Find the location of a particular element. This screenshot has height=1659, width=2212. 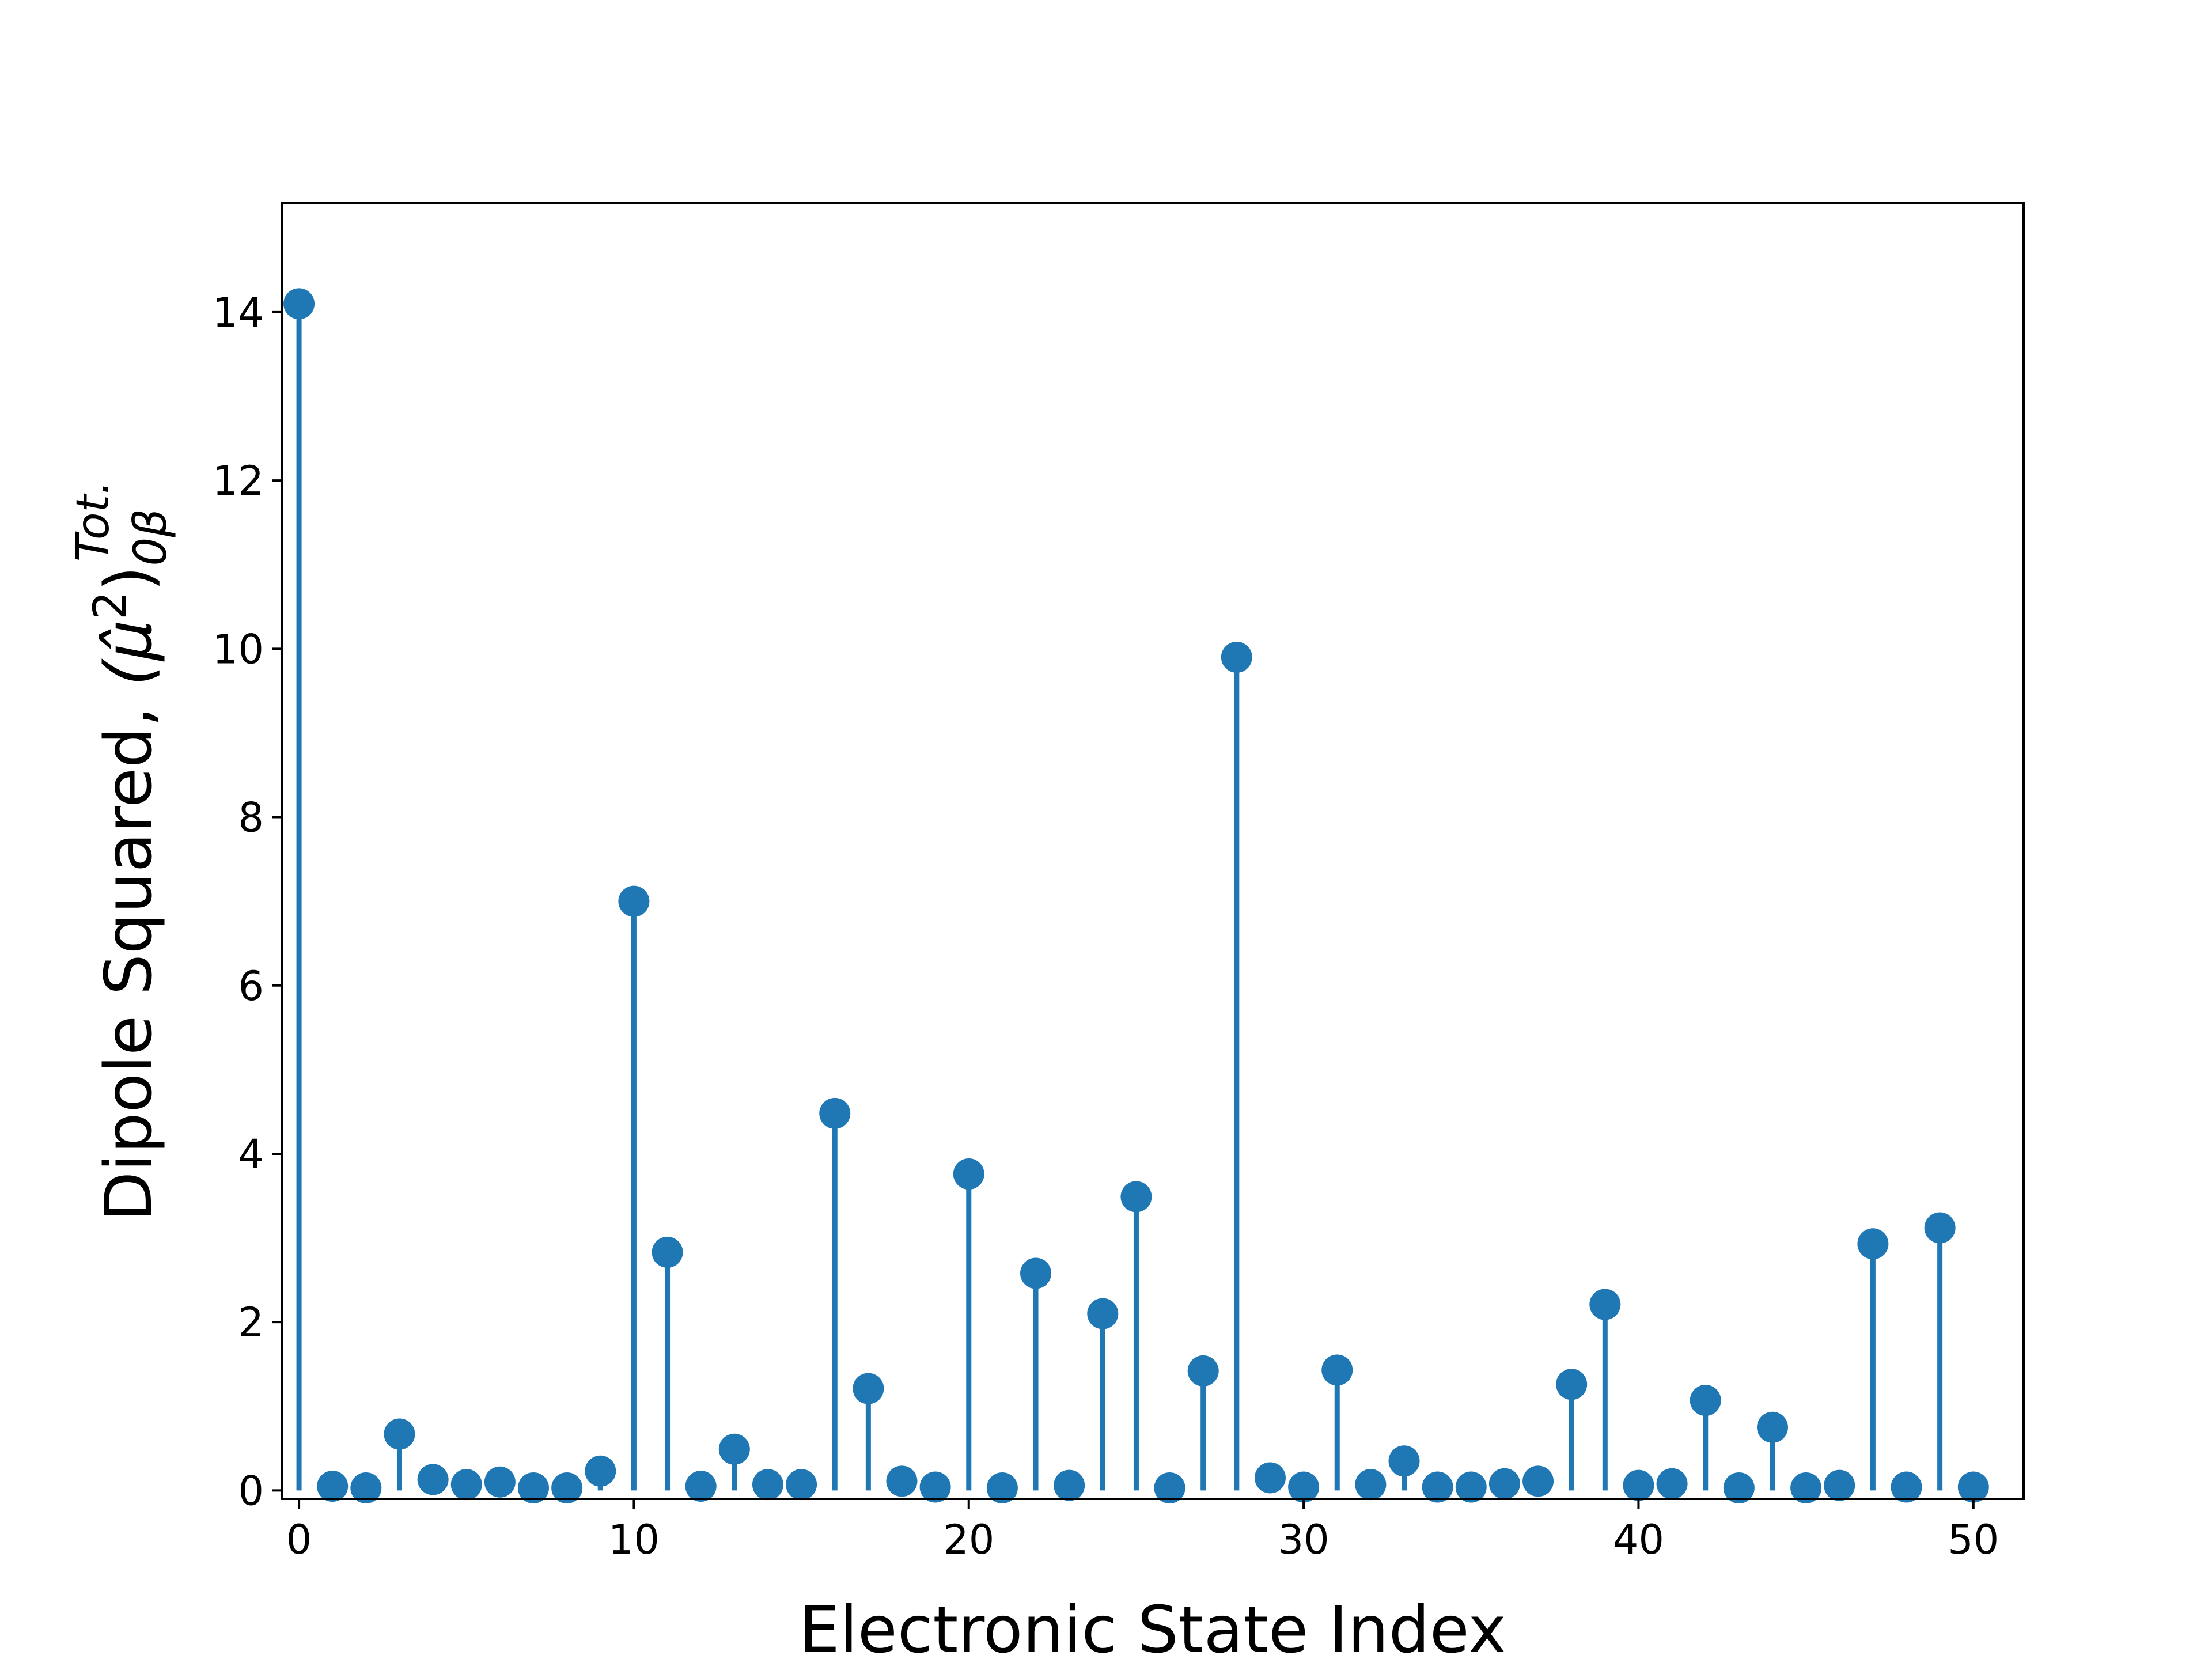

x-tick-label: 50 is located at coordinates (1973, 1539).